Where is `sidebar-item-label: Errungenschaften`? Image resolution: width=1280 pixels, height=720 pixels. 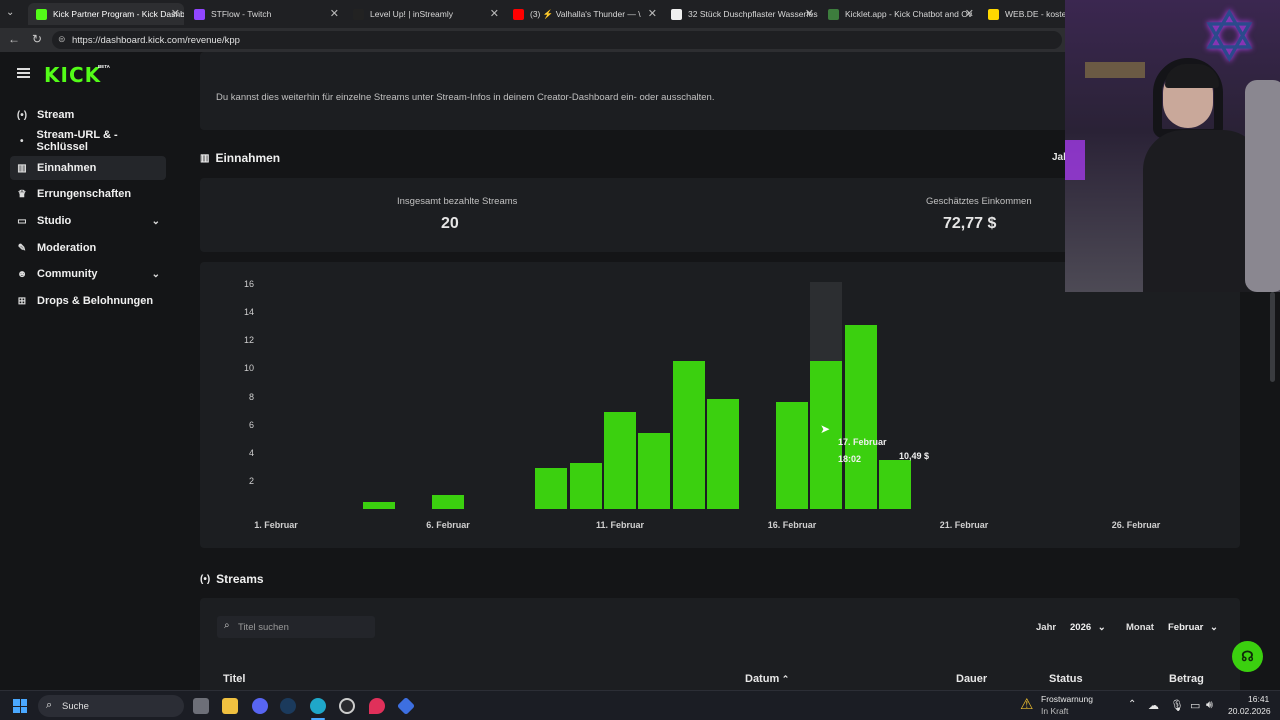 sidebar-item-label: Errungenschaften is located at coordinates (84, 194).